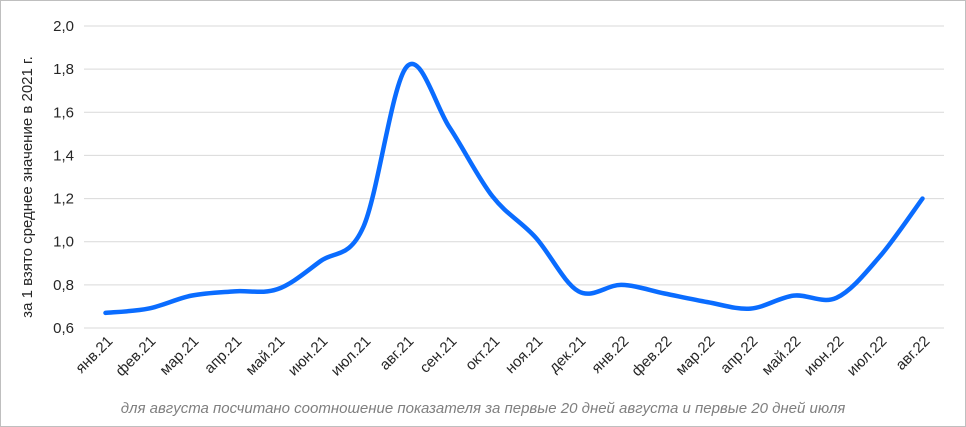 This screenshot has width=966, height=427. Describe the element at coordinates (867, 356) in the screenshot. I see `x-tick-label: июл.22` at that location.